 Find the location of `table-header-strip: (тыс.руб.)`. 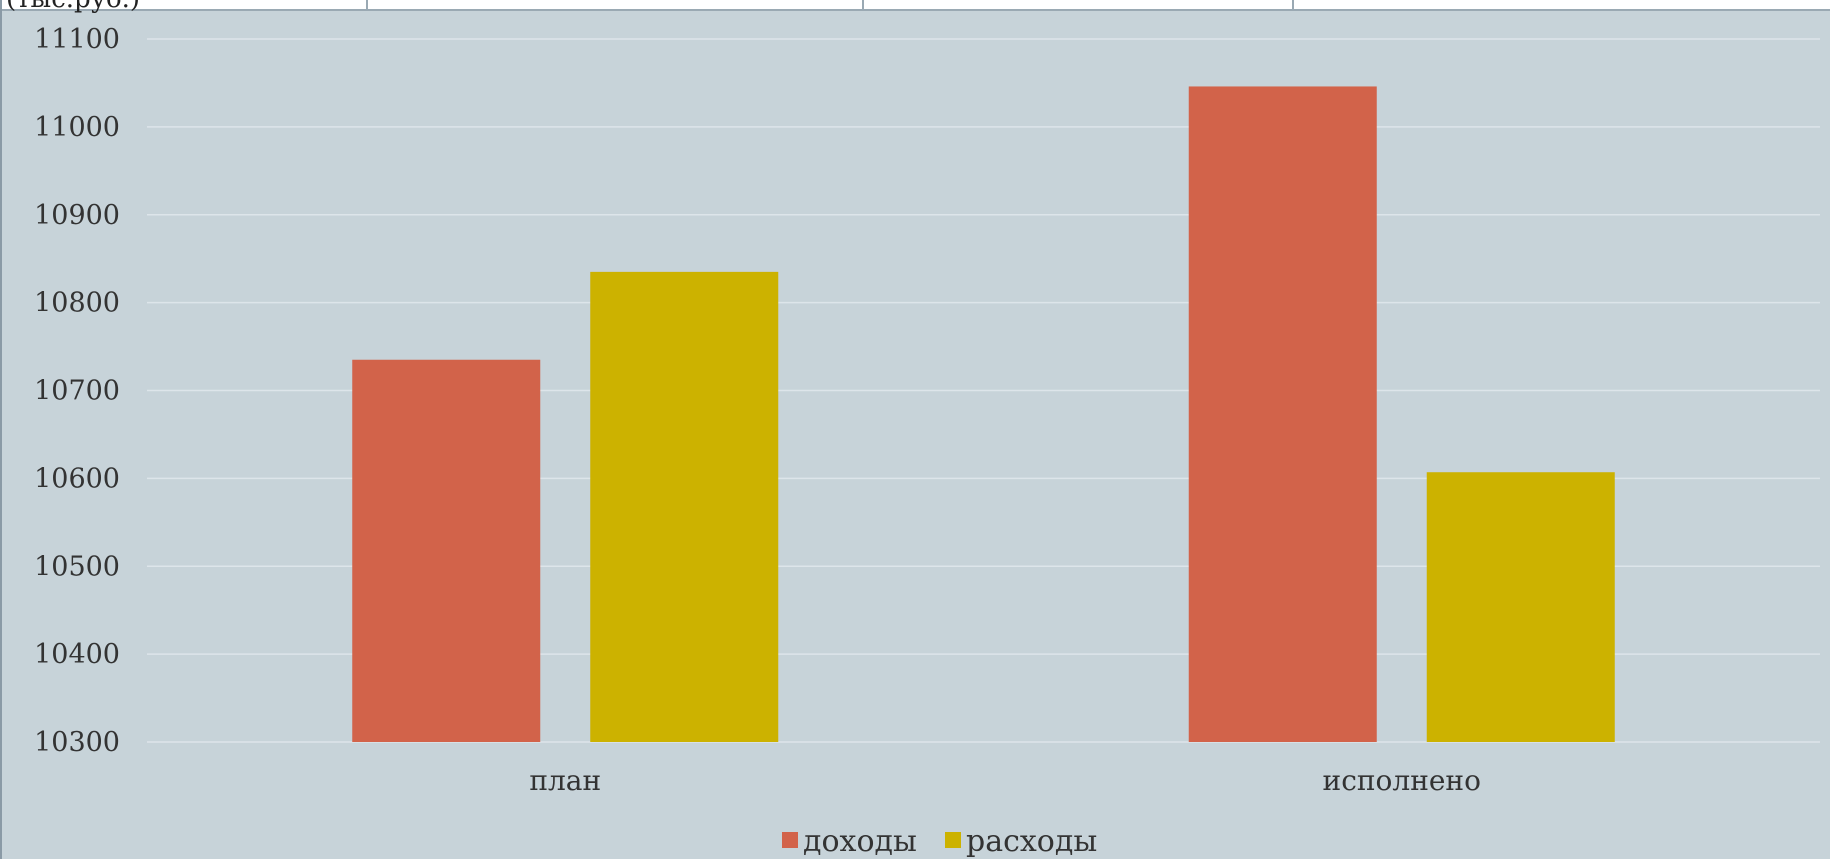

table-header-strip: (тыс.руб.) is located at coordinates (916, 6).